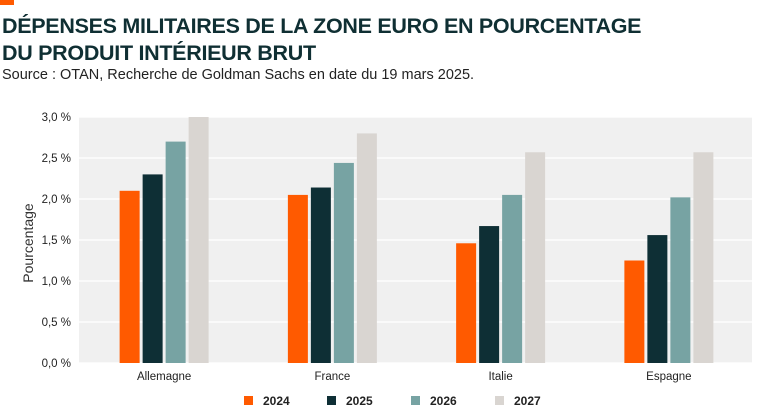  I want to click on bar-2025-italie, so click(489, 294).